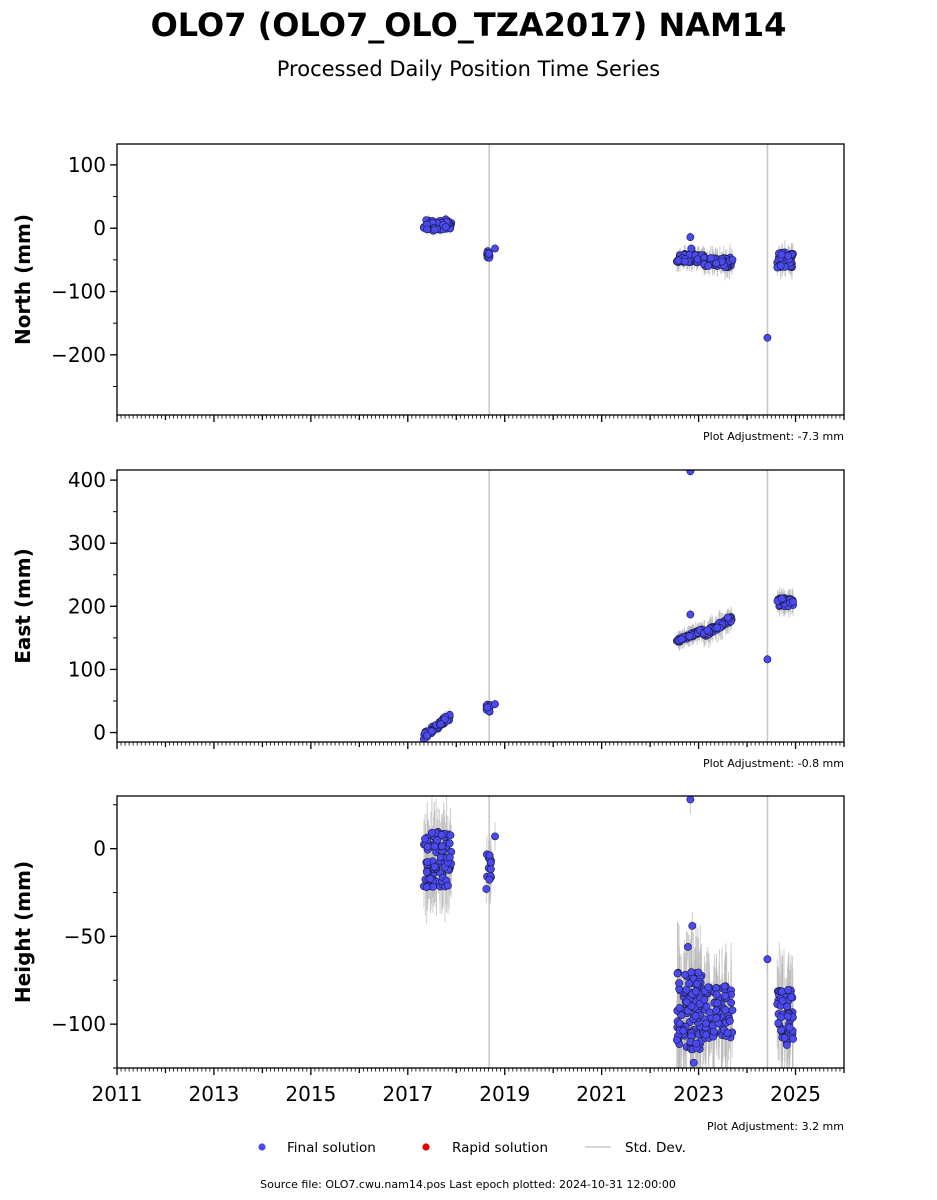 The width and height of the screenshot is (937, 1200). Describe the element at coordinates (773, 436) in the screenshot. I see `plot-adjustment: Plot Adjustment: -7.3 mm` at that location.